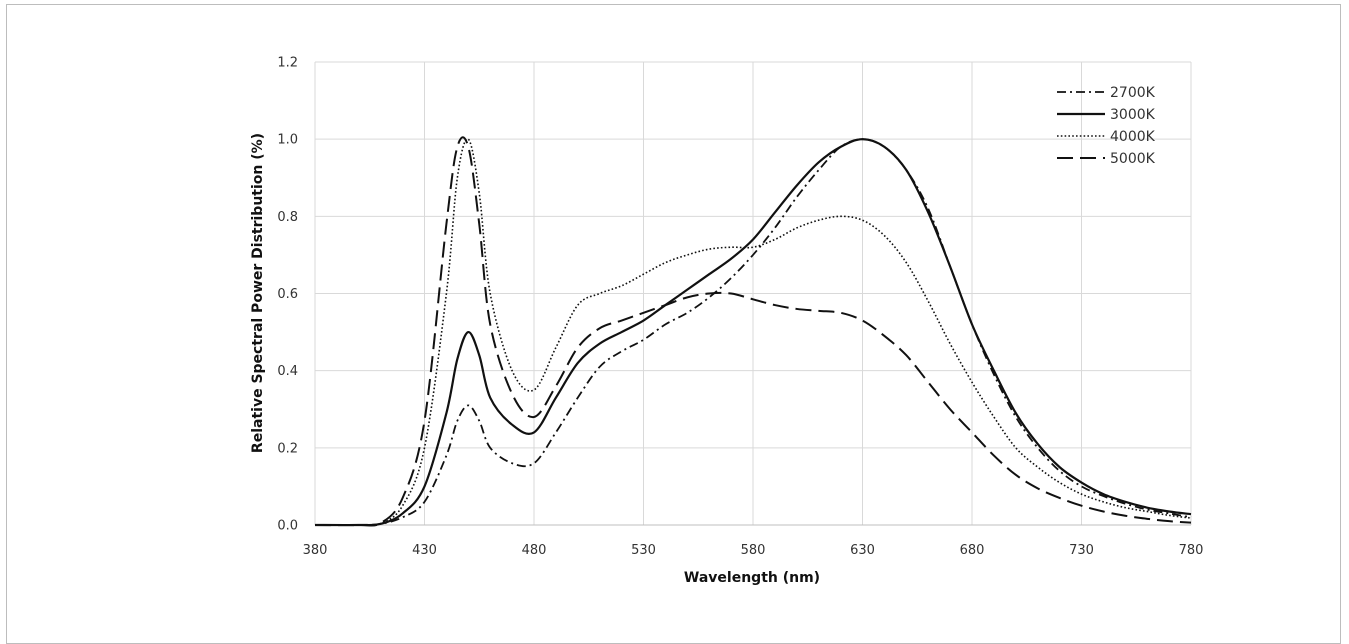 The width and height of the screenshot is (1349, 644). Describe the element at coordinates (1133, 159) in the screenshot. I see `legend-label-5000k: 5000K` at that location.